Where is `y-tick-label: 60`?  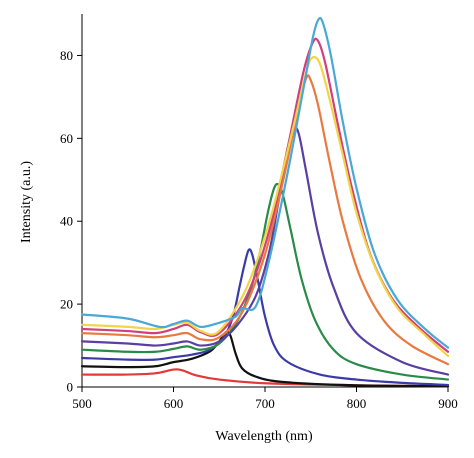
y-tick-label: 60 is located at coordinates (66, 138).